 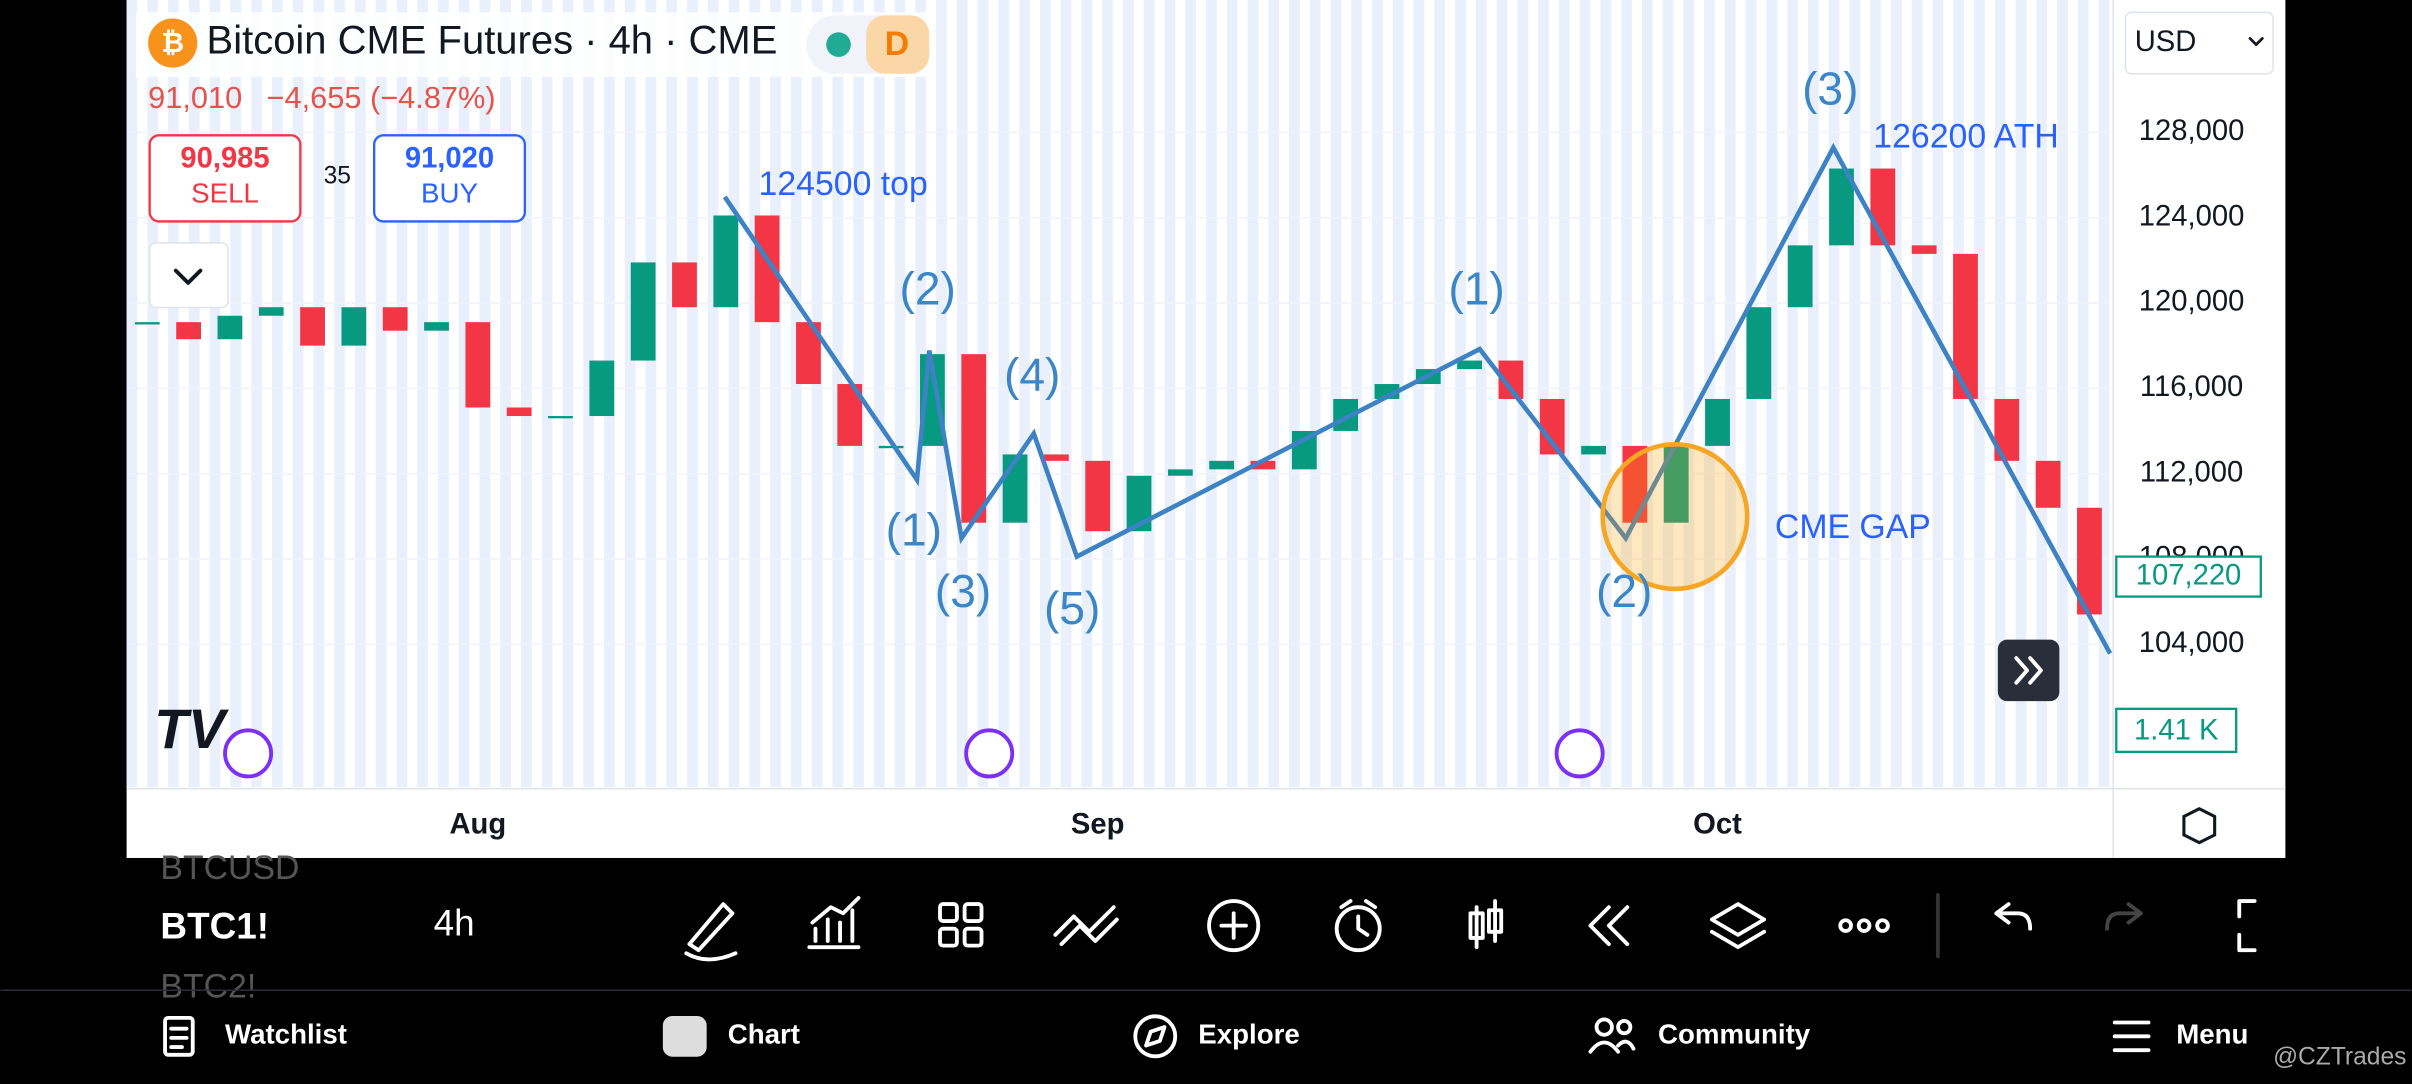 I want to click on last-price-label: 107,220, so click(x=2189, y=575).